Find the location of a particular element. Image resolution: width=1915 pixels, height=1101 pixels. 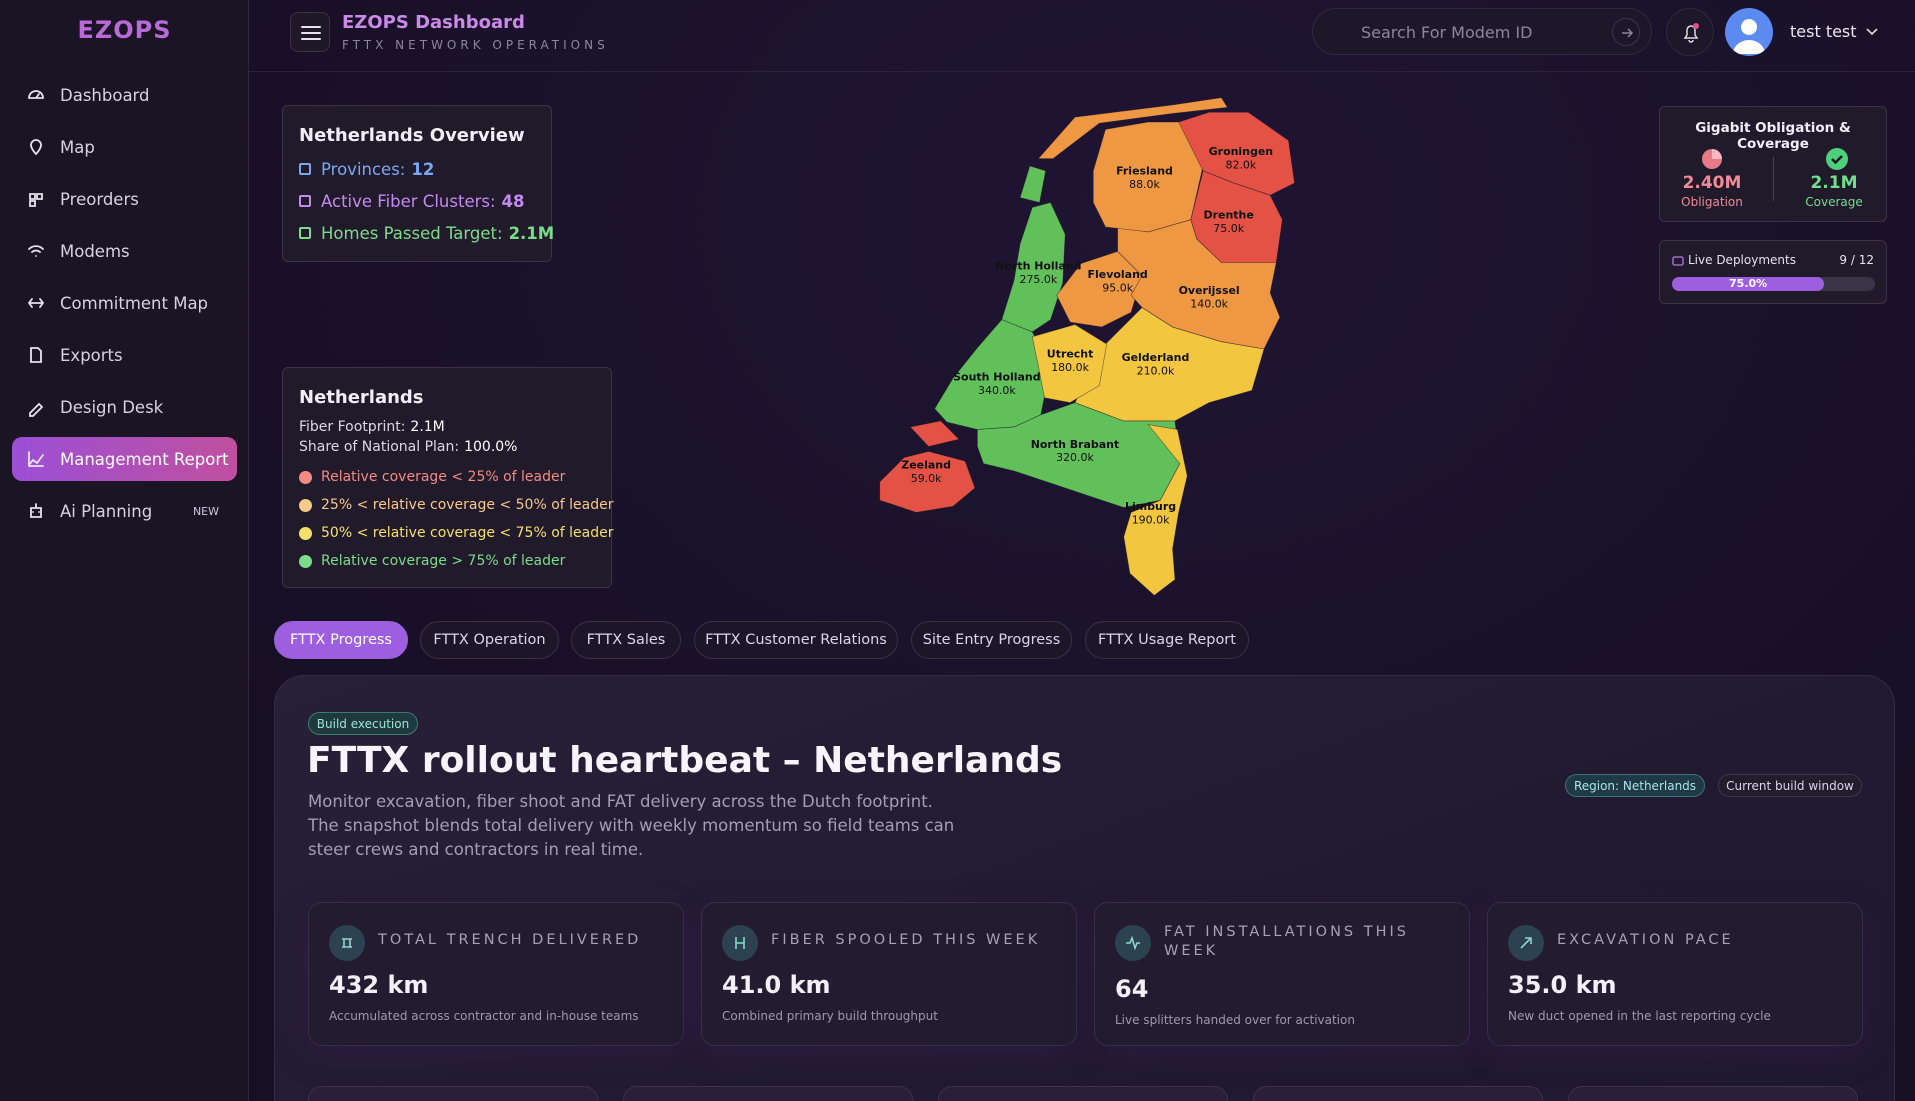

province-name: Flevoland is located at coordinates (1118, 274).